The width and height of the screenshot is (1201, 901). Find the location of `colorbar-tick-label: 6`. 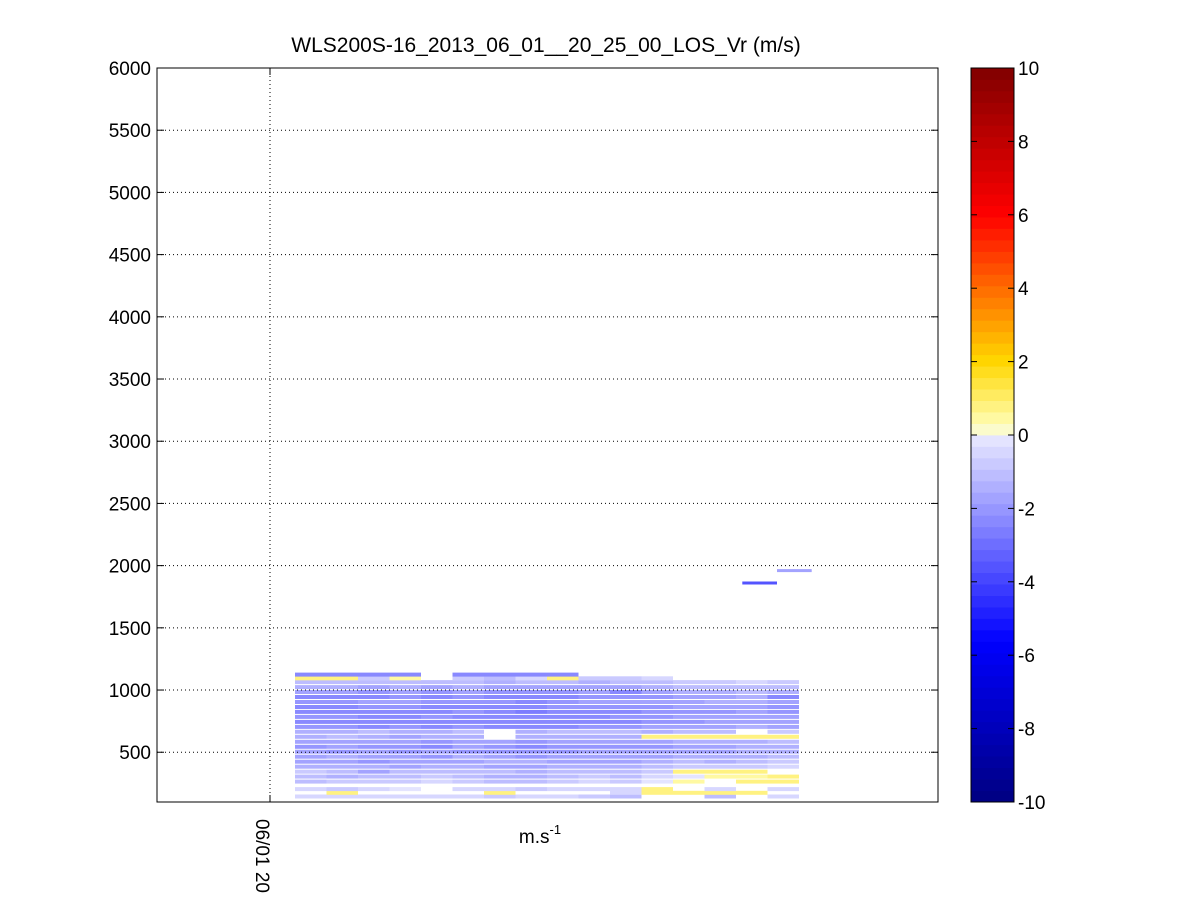

colorbar-tick-label: 6 is located at coordinates (1023, 216).